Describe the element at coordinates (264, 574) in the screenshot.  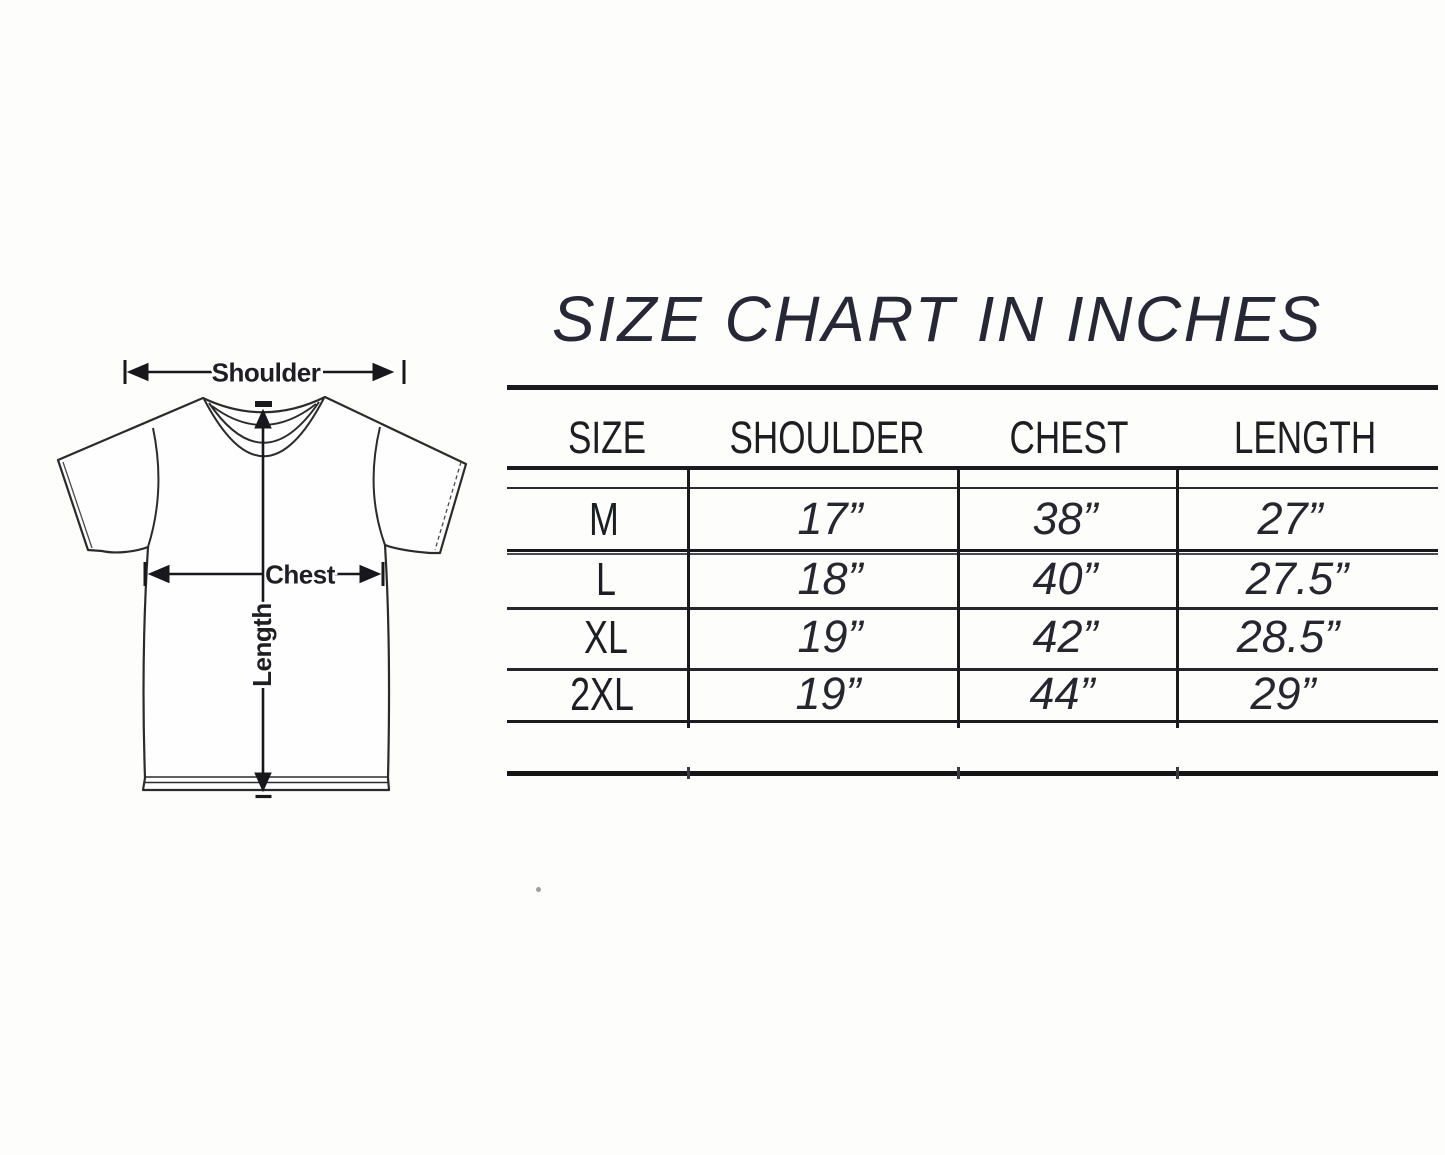
I see `chest-dimension` at that location.